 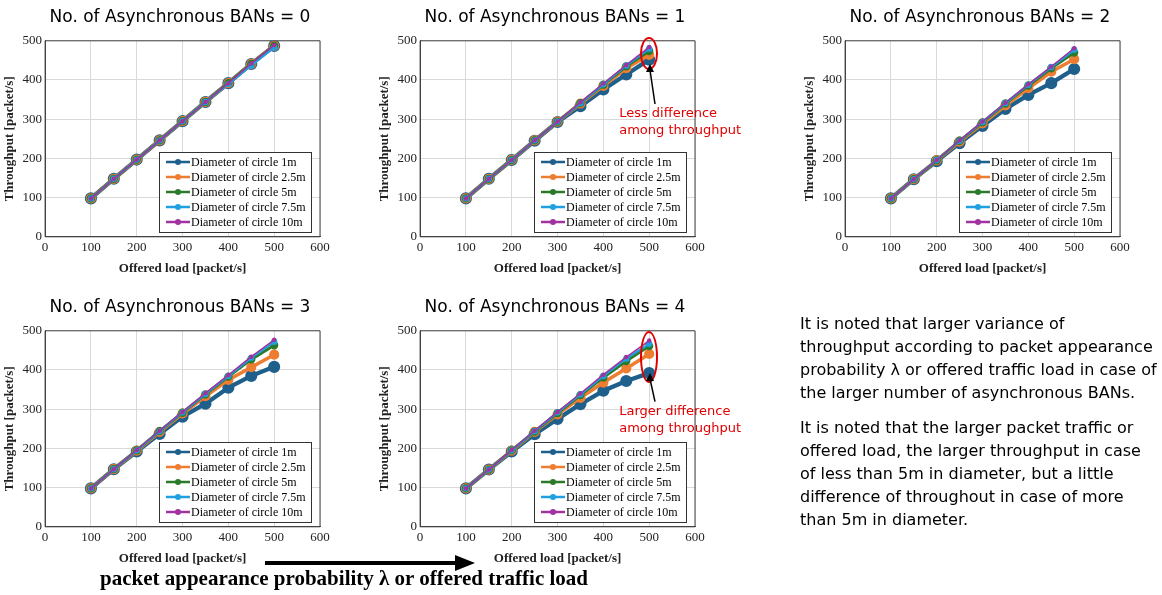 What do you see at coordinates (344, 578) in the screenshot?
I see `text: packet appearance probability λ or offered traffic load` at bounding box center [344, 578].